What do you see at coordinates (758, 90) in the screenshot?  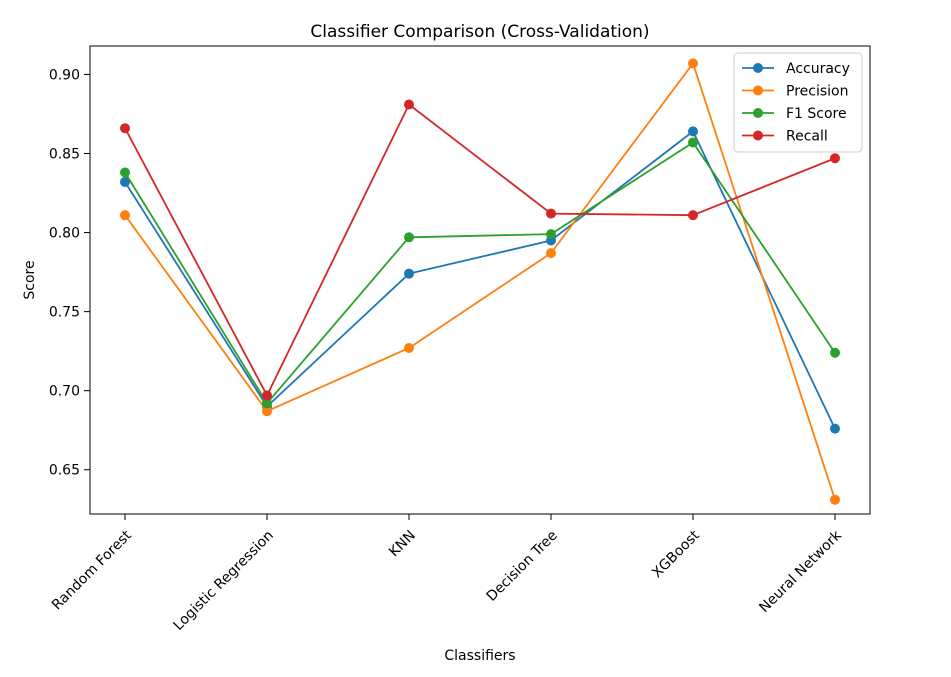 I see `legend-marker-precision` at bounding box center [758, 90].